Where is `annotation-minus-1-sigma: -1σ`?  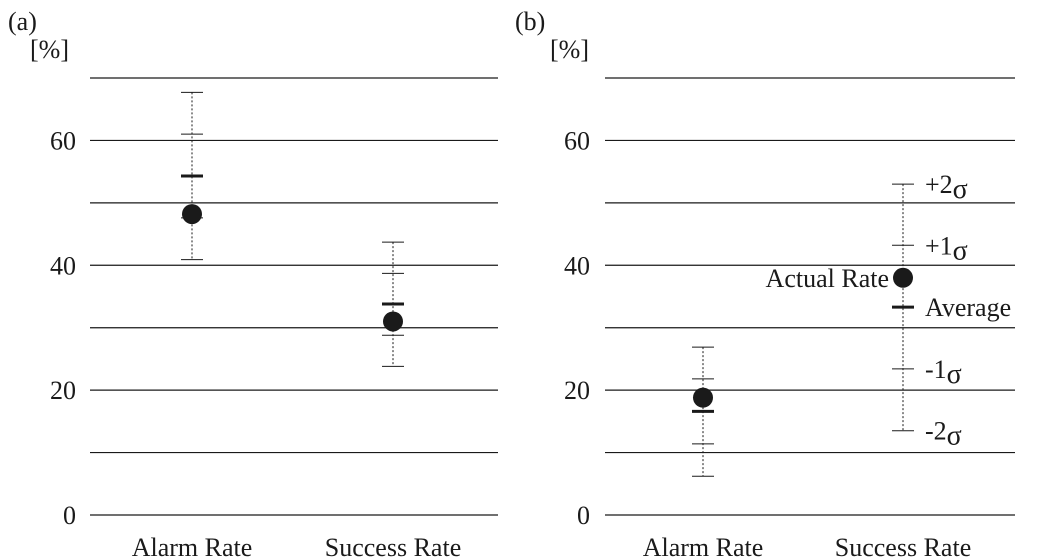
annotation-minus-1-sigma: -1σ is located at coordinates (943, 372).